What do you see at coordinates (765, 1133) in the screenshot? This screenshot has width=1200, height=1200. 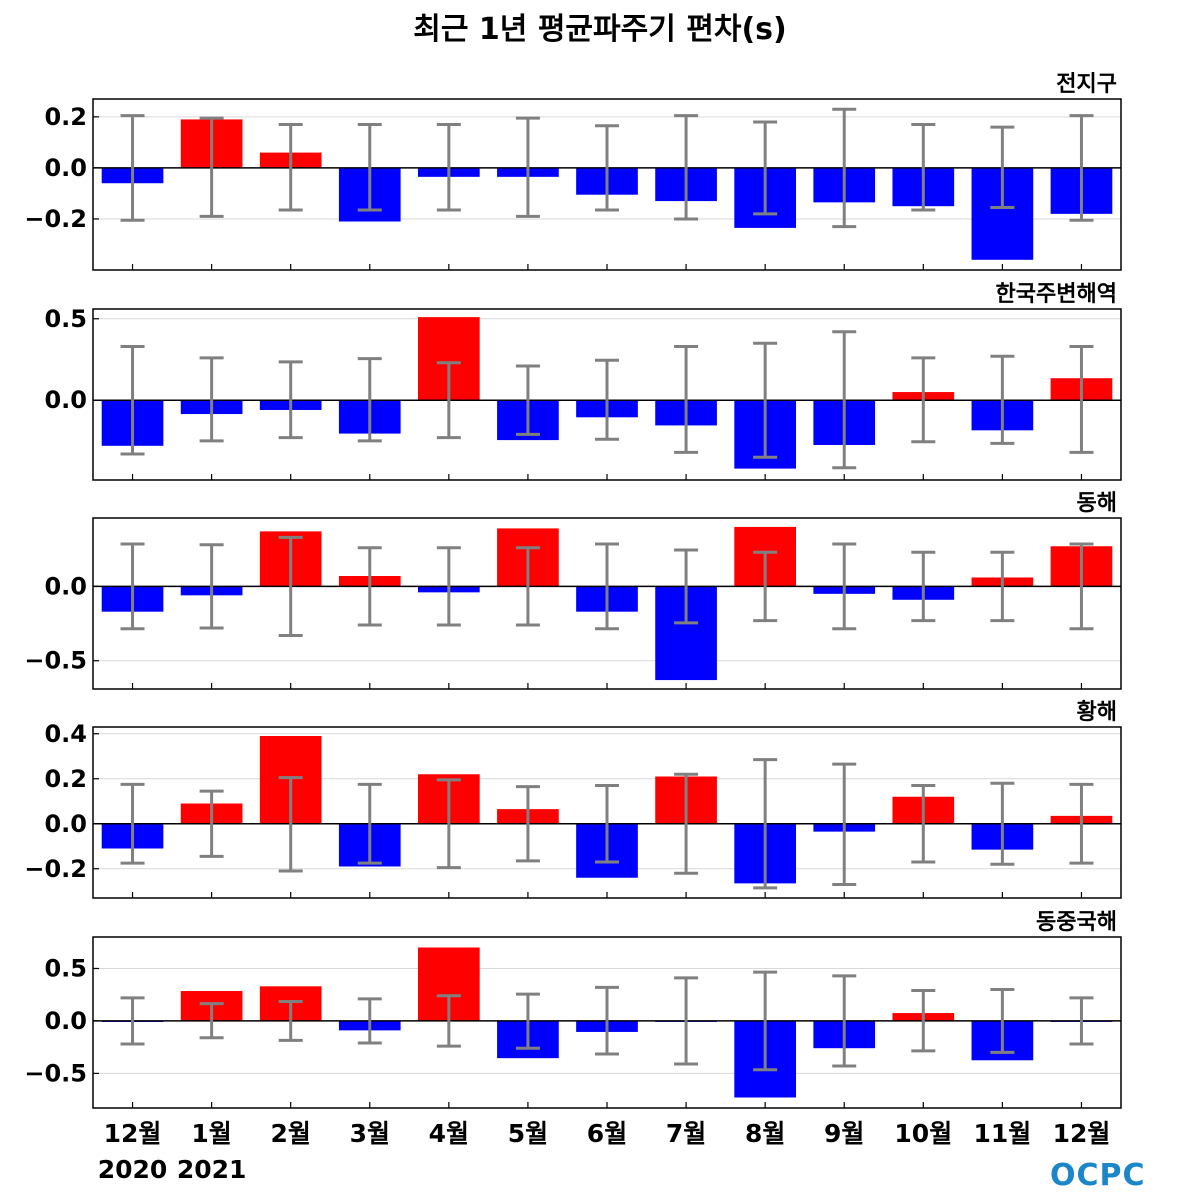 I see `x-month-label: 8월` at bounding box center [765, 1133].